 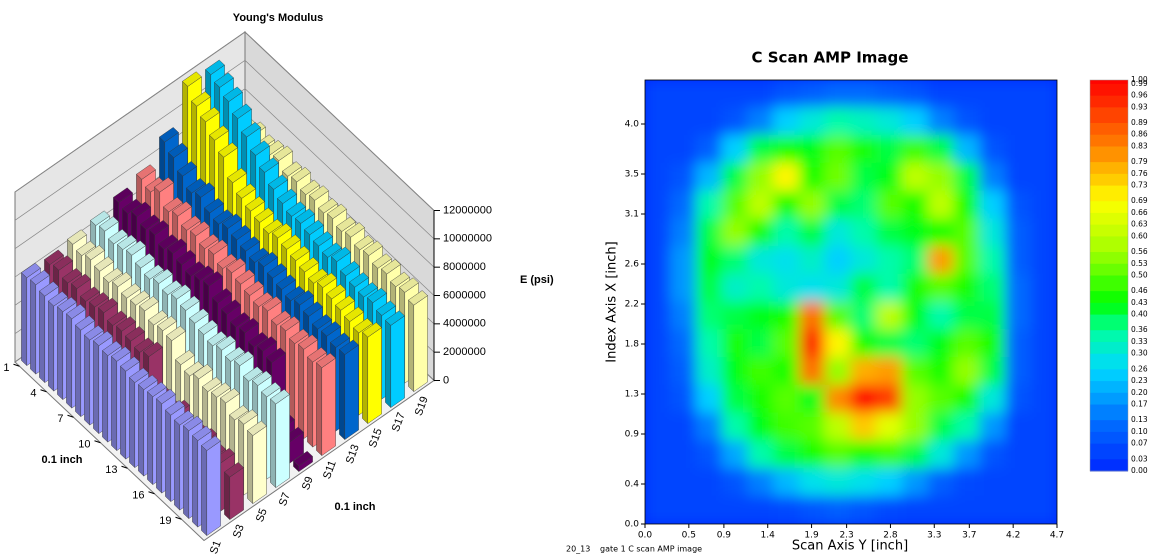 What do you see at coordinates (239, 531) in the screenshot?
I see `series-tick-label: S3` at bounding box center [239, 531].